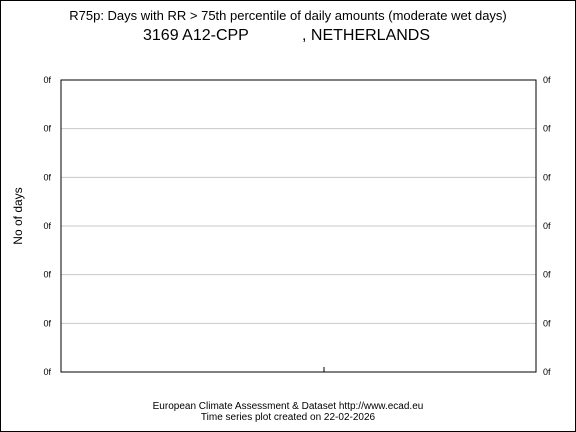  What do you see at coordinates (288, 417) in the screenshot?
I see `footer-date: Time series plot created on 22-02-2026` at bounding box center [288, 417].